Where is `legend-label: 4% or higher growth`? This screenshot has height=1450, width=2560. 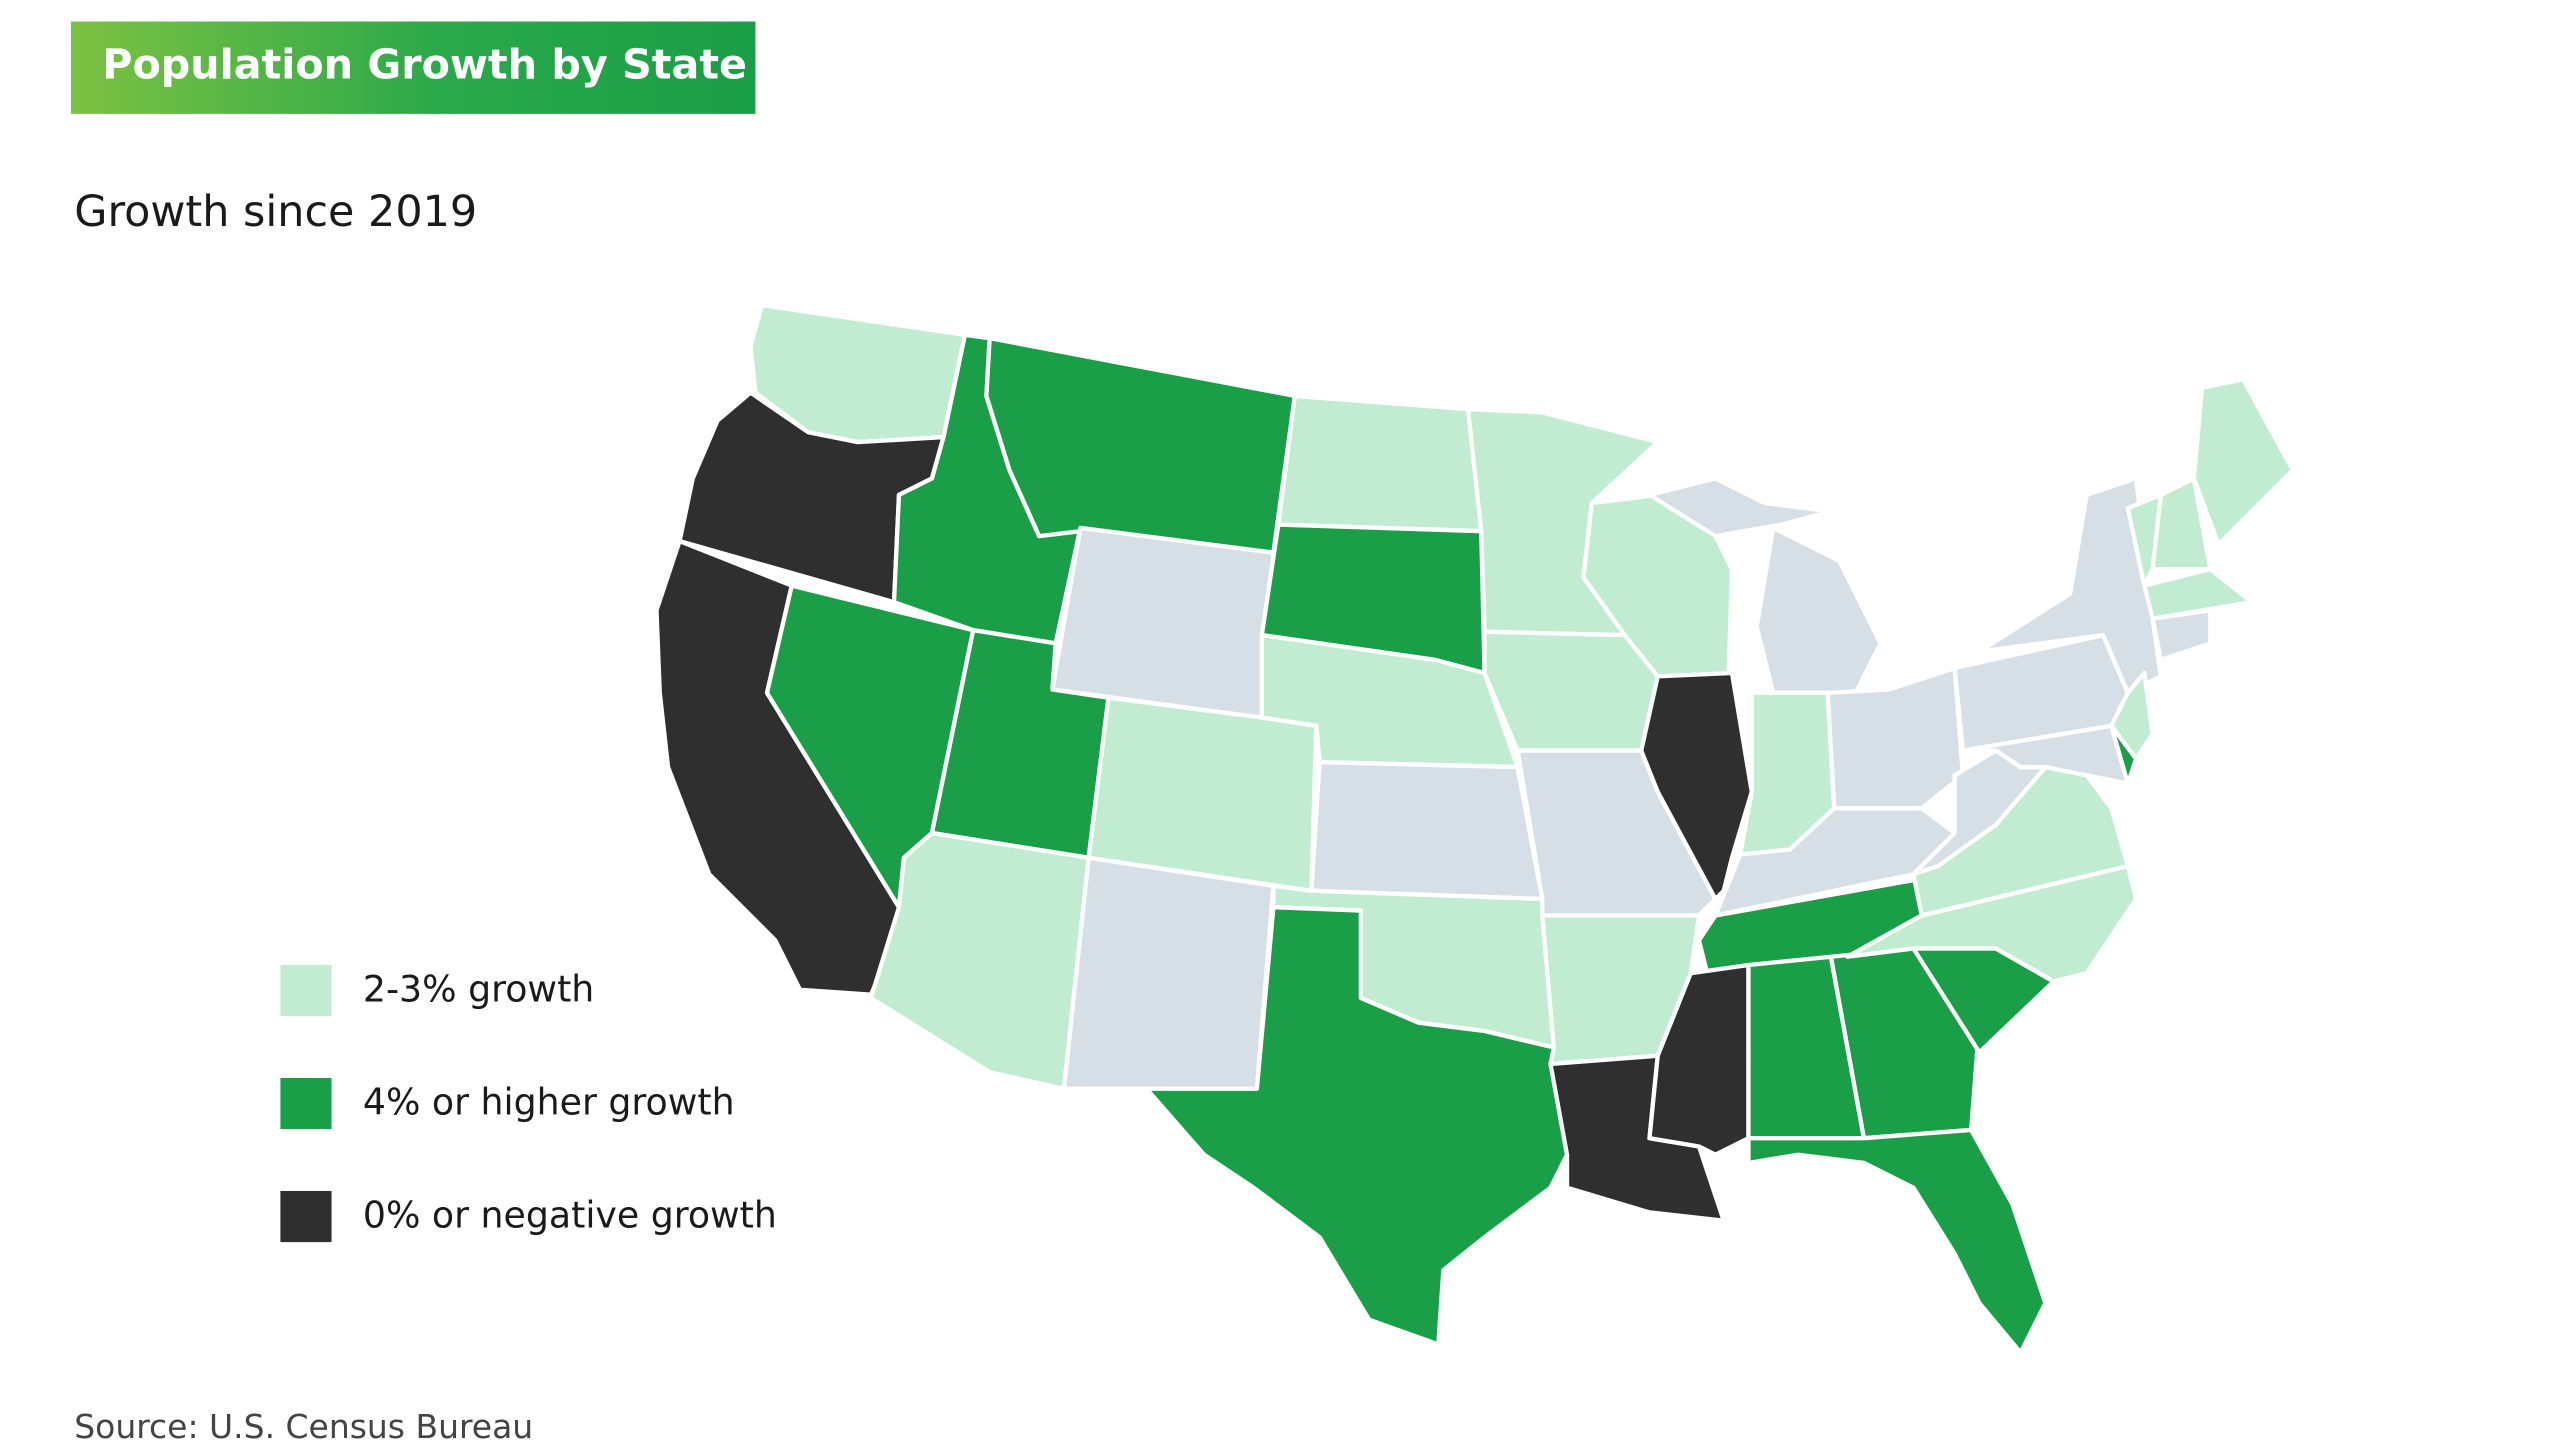 legend-label: 4% or higher growth is located at coordinates (549, 1101).